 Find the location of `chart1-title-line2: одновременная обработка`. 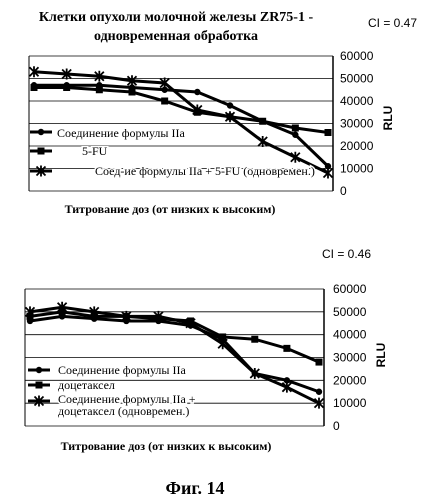

chart1-title-line2: одновременная обработка is located at coordinates (176, 36).